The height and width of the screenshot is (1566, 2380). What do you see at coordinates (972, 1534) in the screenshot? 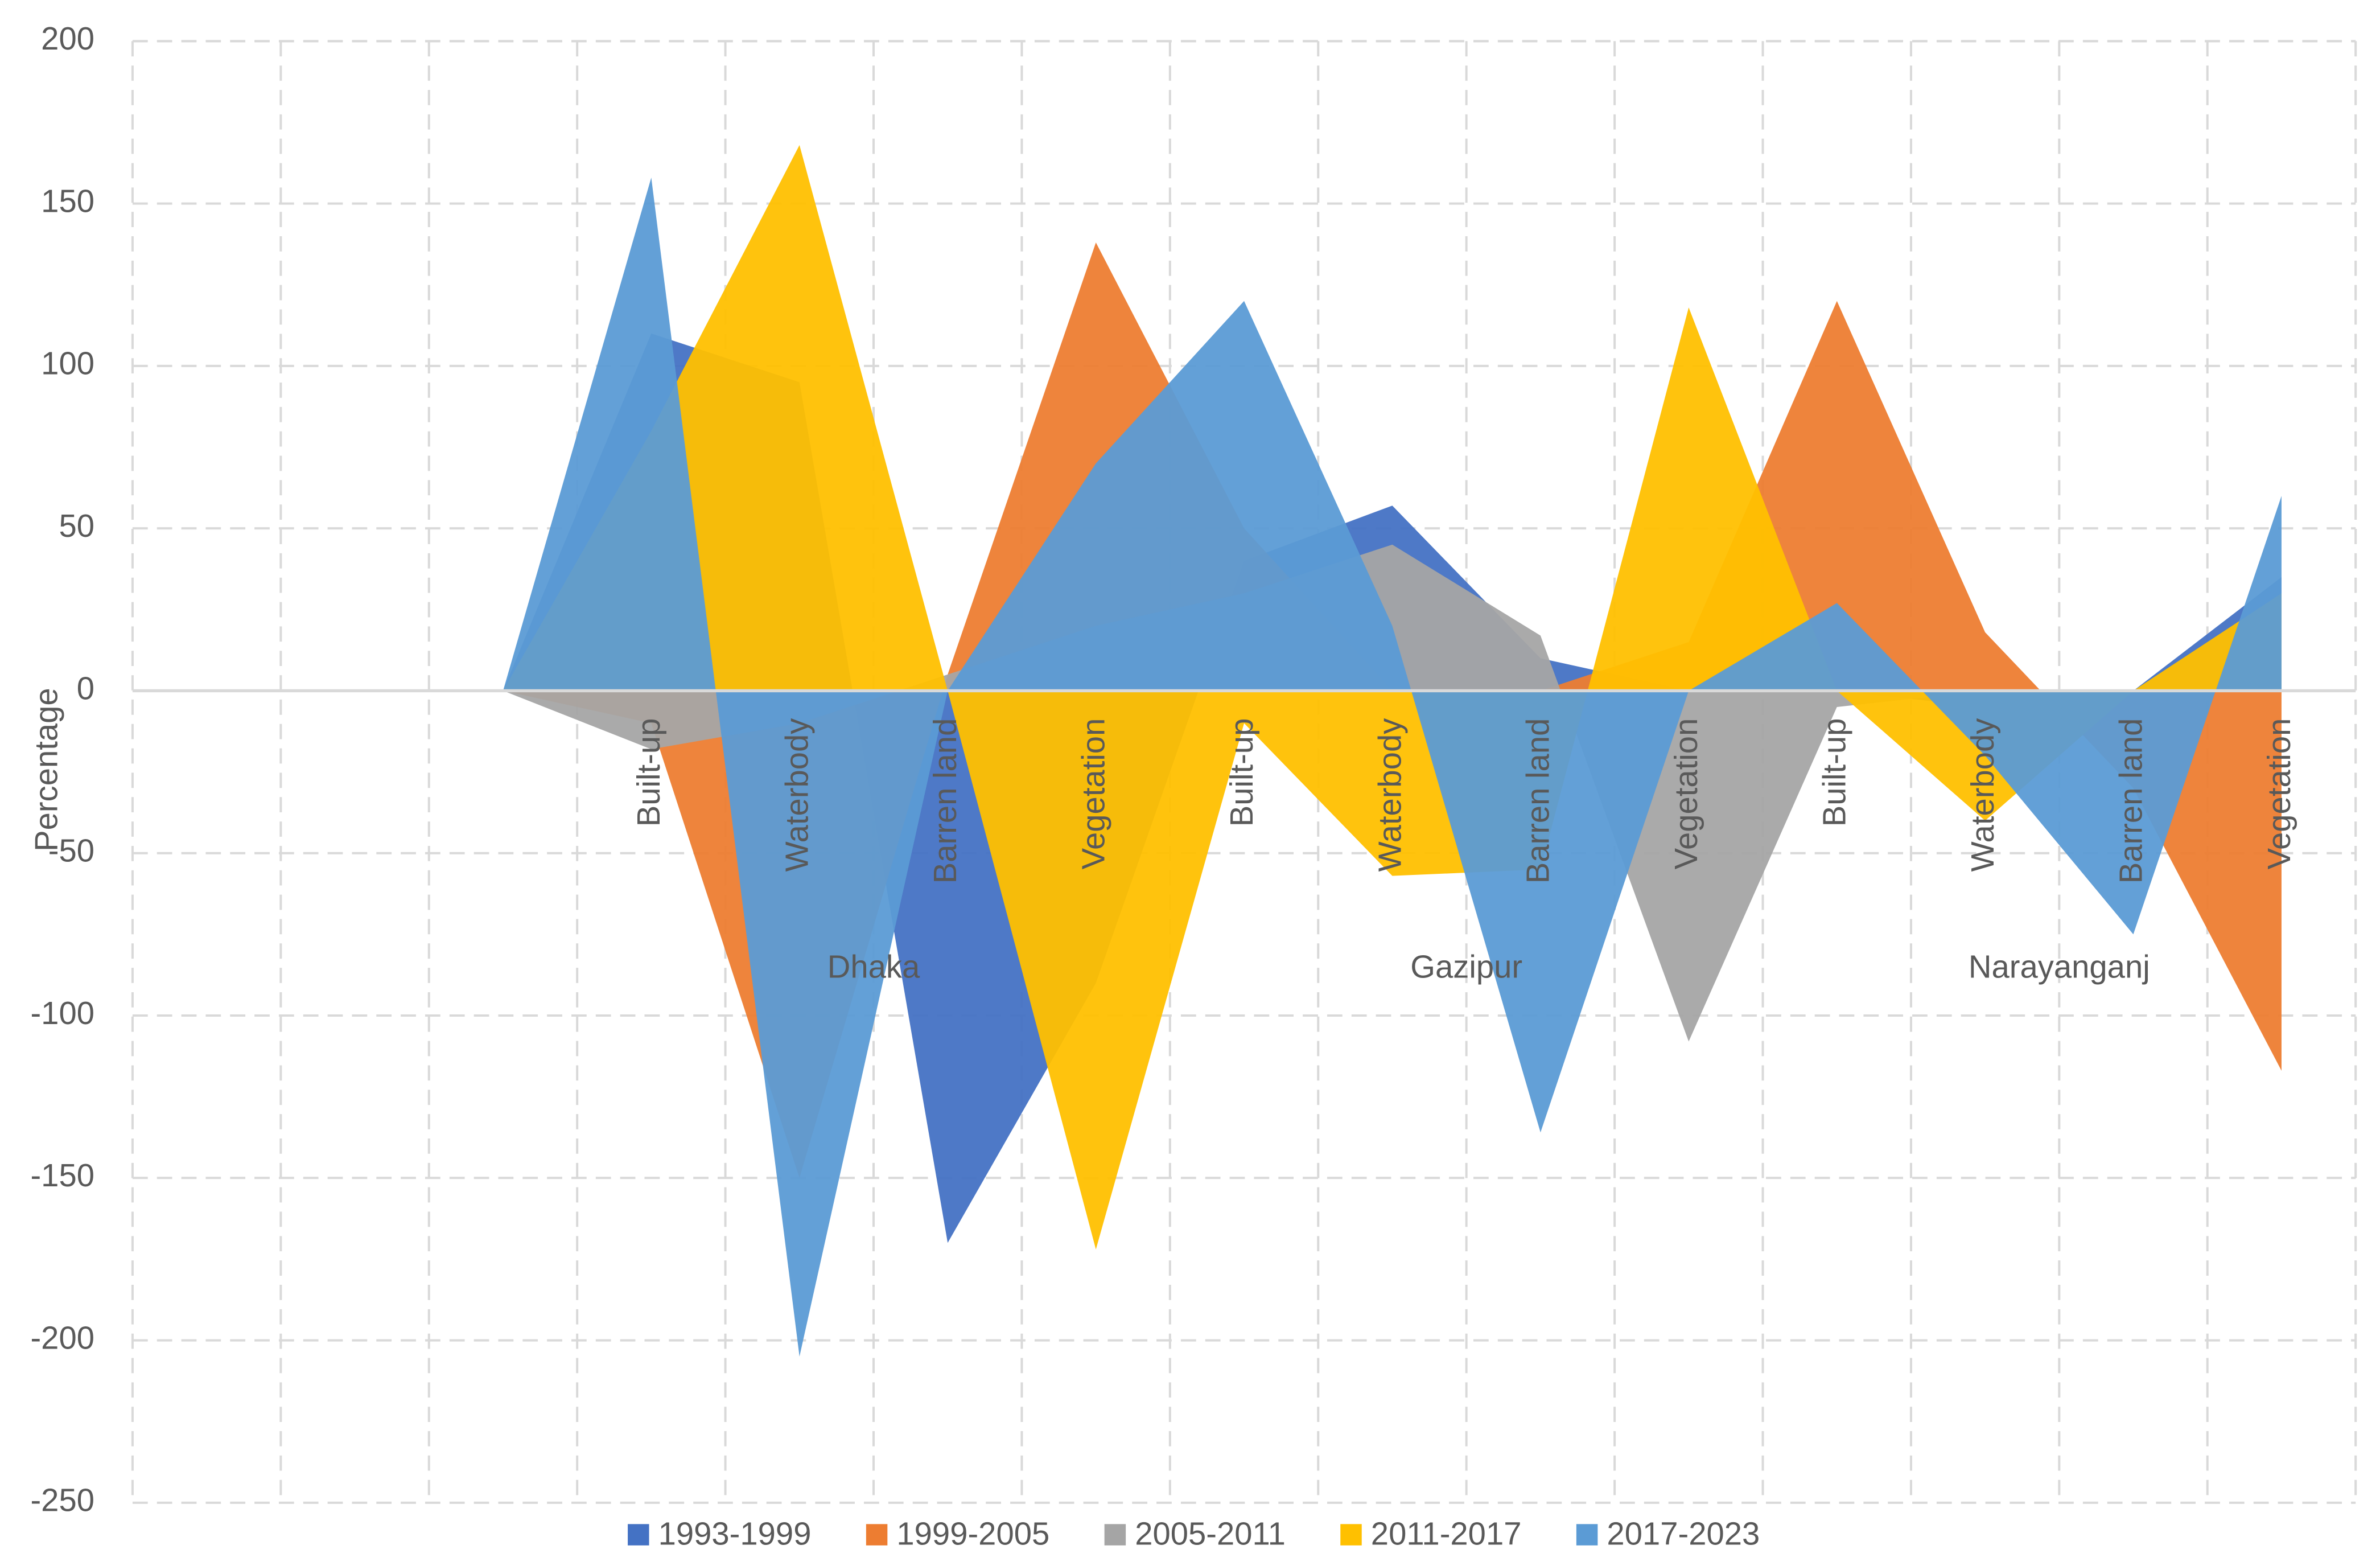
I see `legend-label: 1999-2005` at bounding box center [972, 1534].